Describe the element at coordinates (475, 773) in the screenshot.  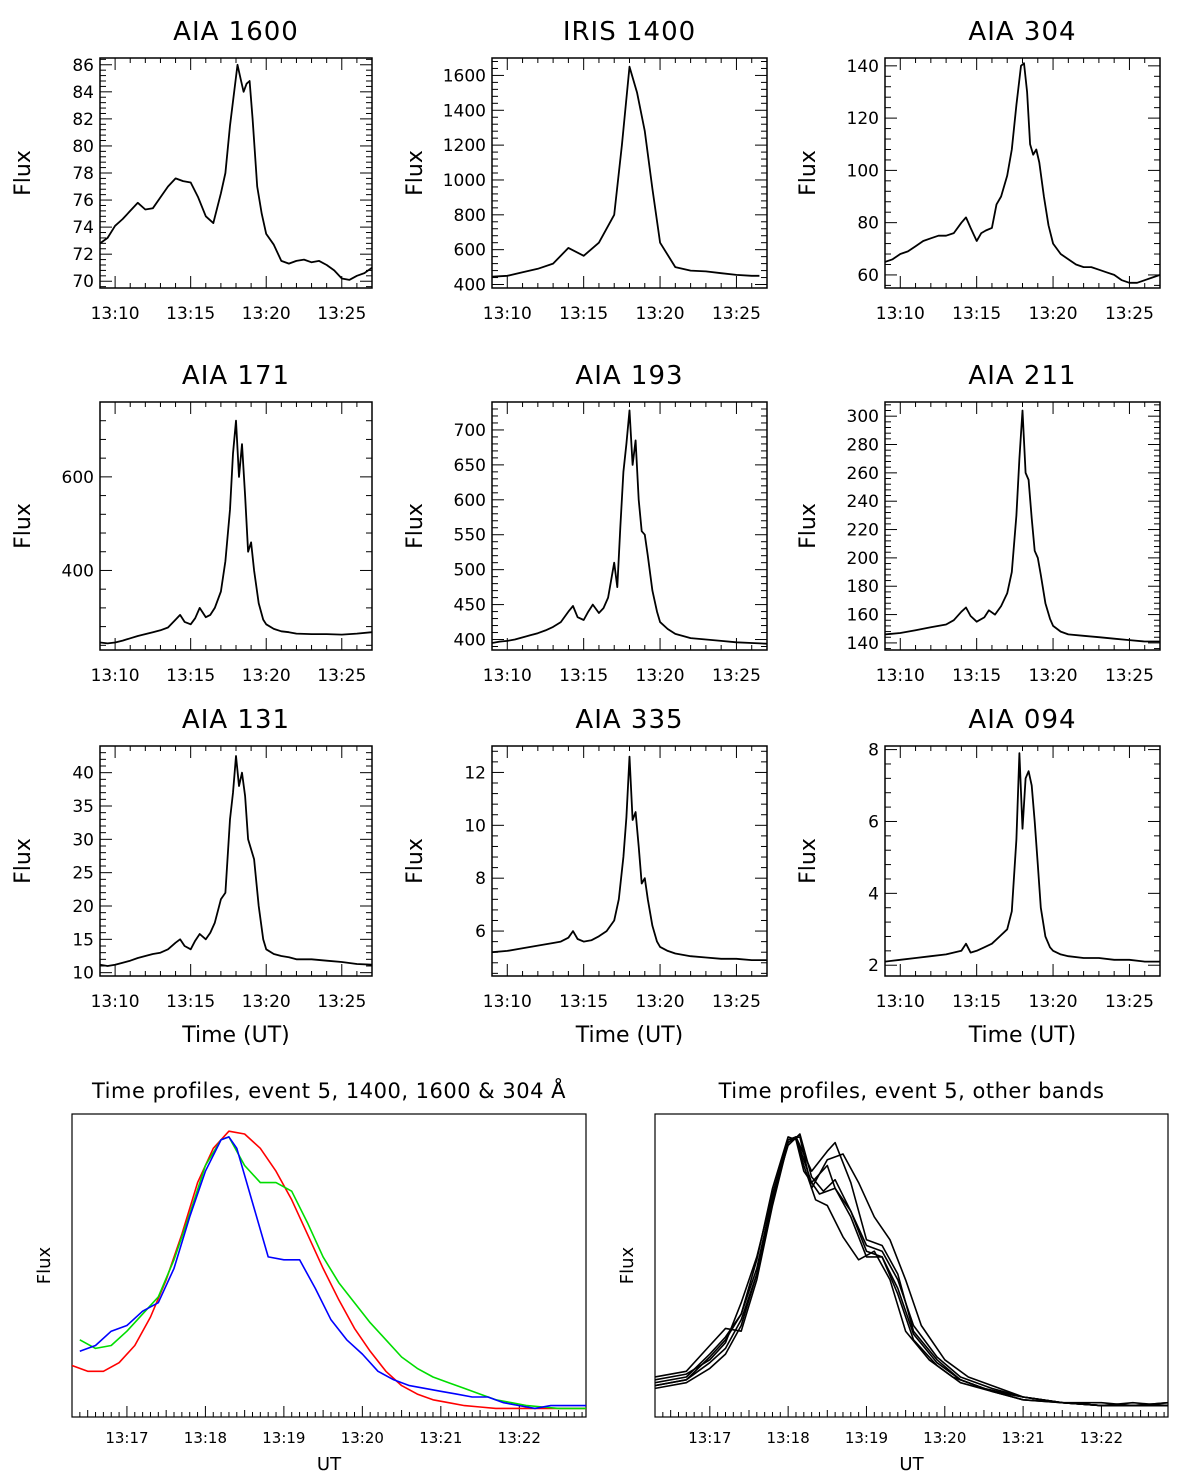
I see `y-tick-label: 12` at that location.